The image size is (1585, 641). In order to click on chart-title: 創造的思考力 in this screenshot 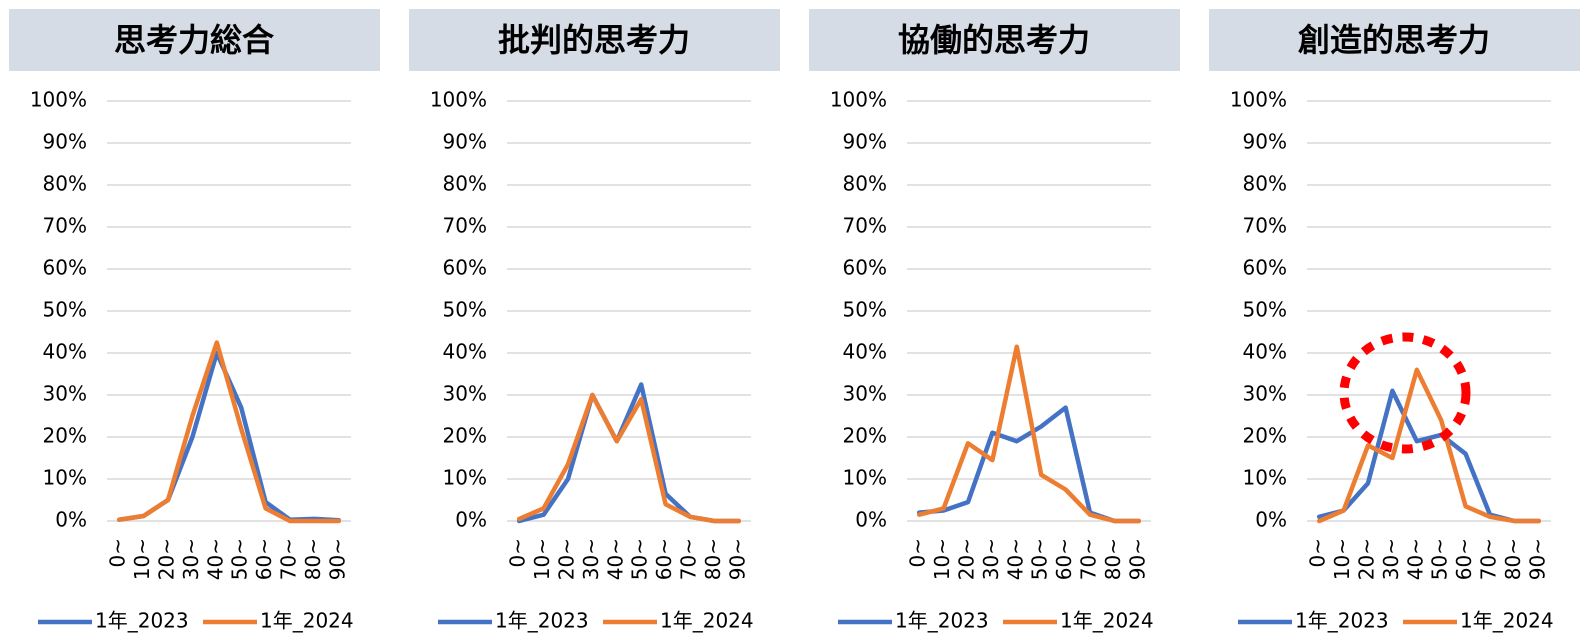, I will do `click(1394, 40)`.